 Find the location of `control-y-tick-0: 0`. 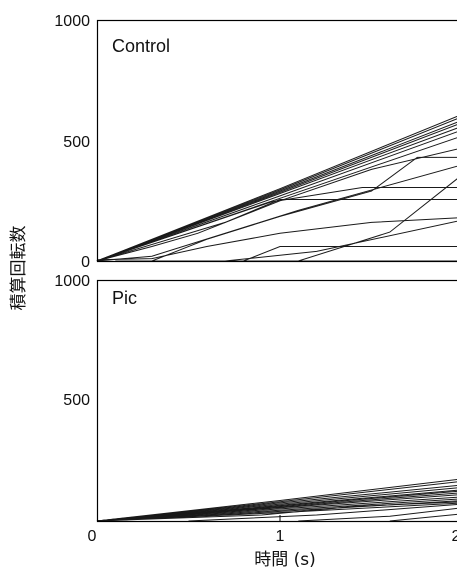

control-y-tick-0: 0 is located at coordinates (85, 262).